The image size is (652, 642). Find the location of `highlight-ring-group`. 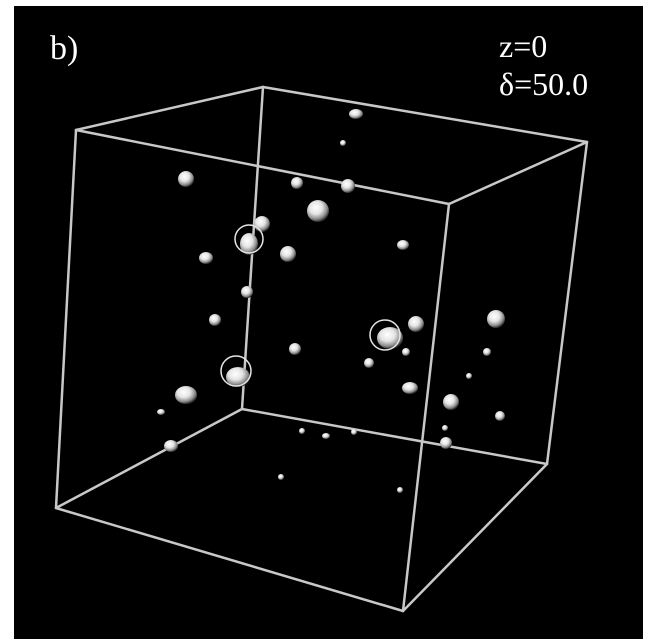

highlight-ring-group is located at coordinates (310, 305).